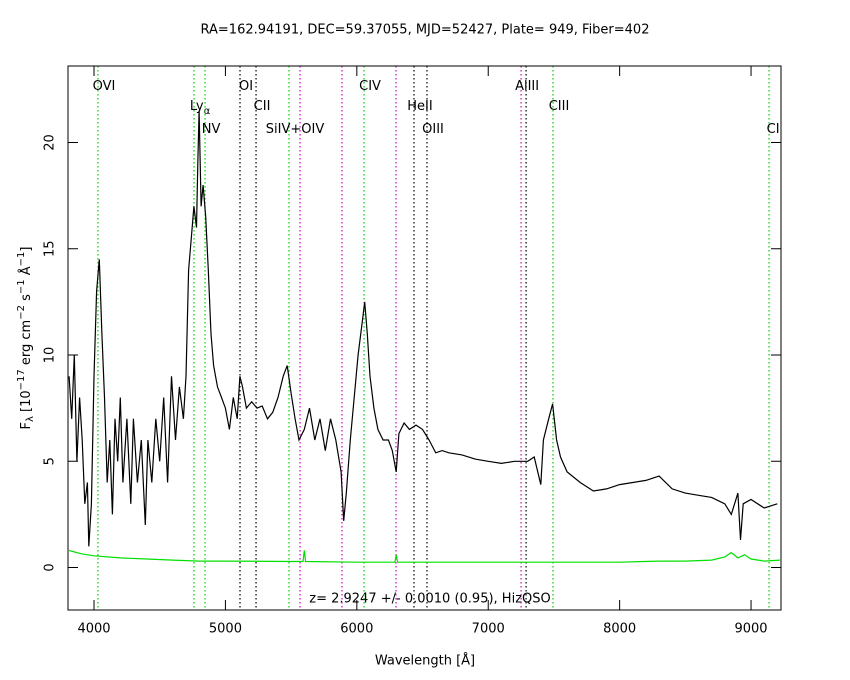 This screenshot has width=850, height=680. Describe the element at coordinates (356, 629) in the screenshot. I see `x-tick-label: 6000` at that location.